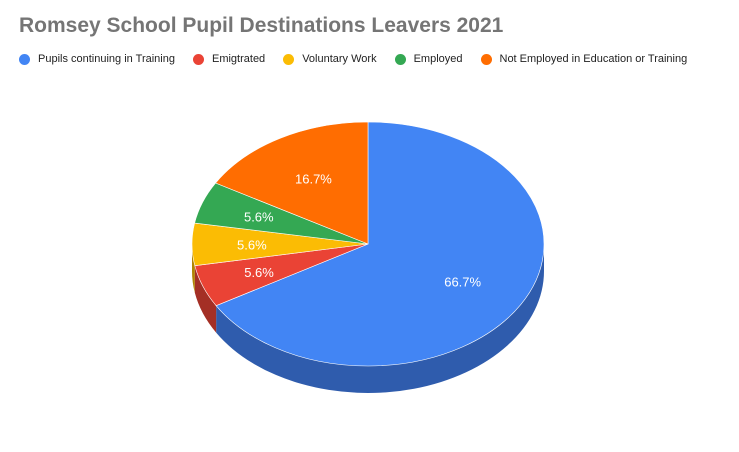 Image resolution: width=739 pixels, height=452 pixels. What do you see at coordinates (486, 59) in the screenshot?
I see `legend-swatch-not-employed` at bounding box center [486, 59].